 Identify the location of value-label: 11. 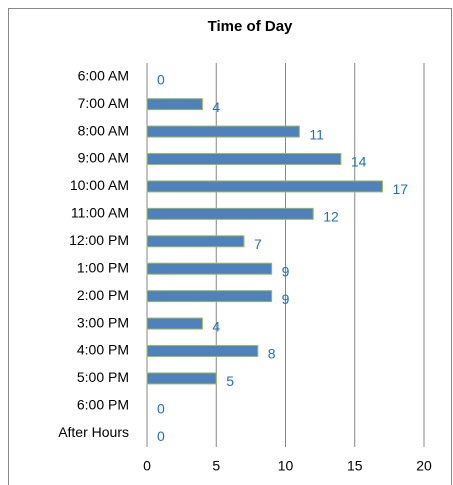
(316, 134).